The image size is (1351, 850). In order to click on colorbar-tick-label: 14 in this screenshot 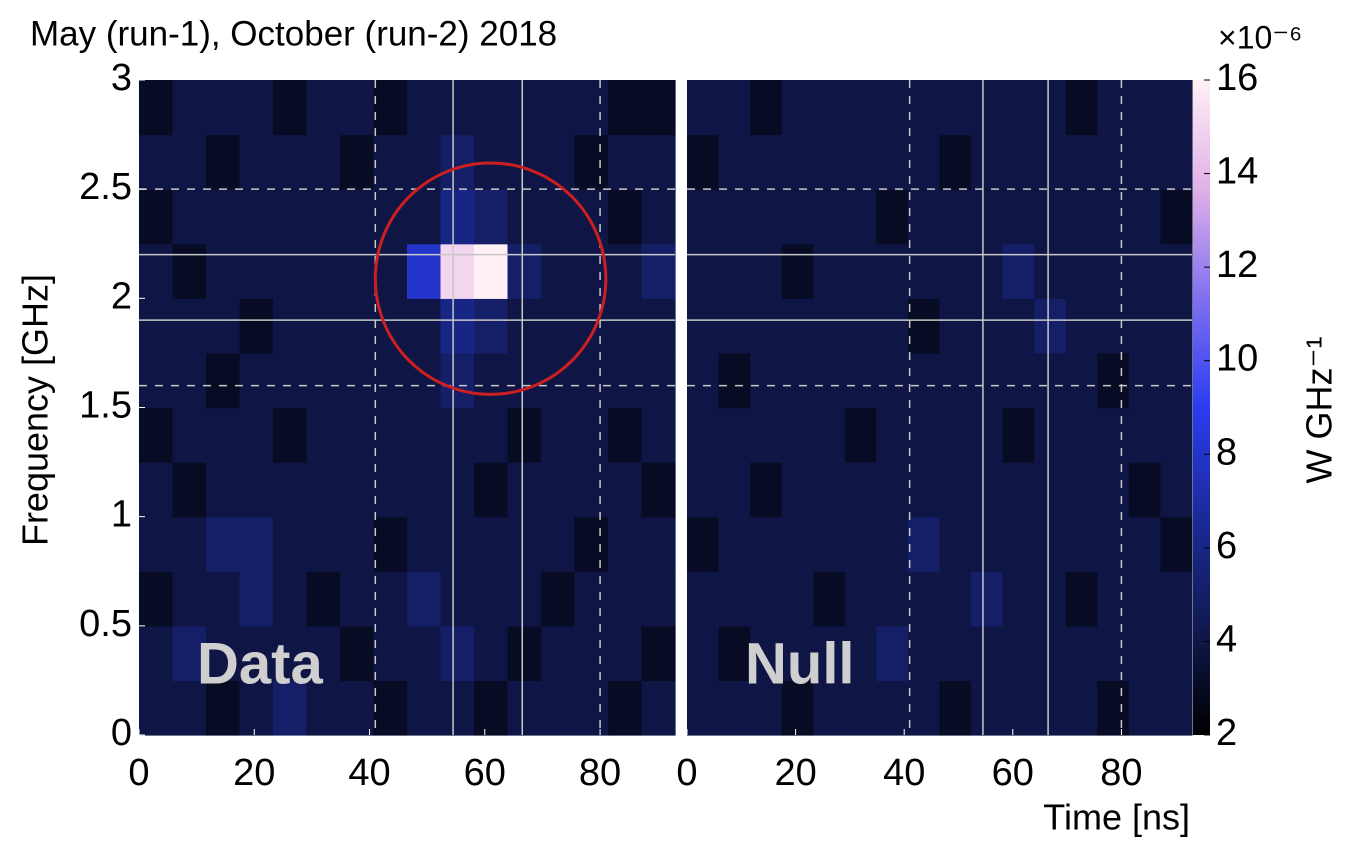, I will do `click(1237, 172)`.